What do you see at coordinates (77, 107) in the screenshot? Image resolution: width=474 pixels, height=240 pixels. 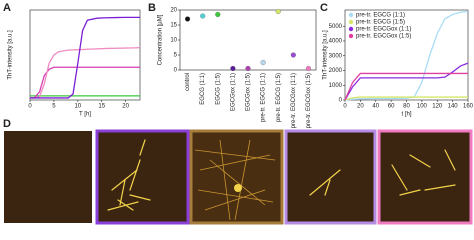 I see `x-tick-label: 10` at bounding box center [77, 107].